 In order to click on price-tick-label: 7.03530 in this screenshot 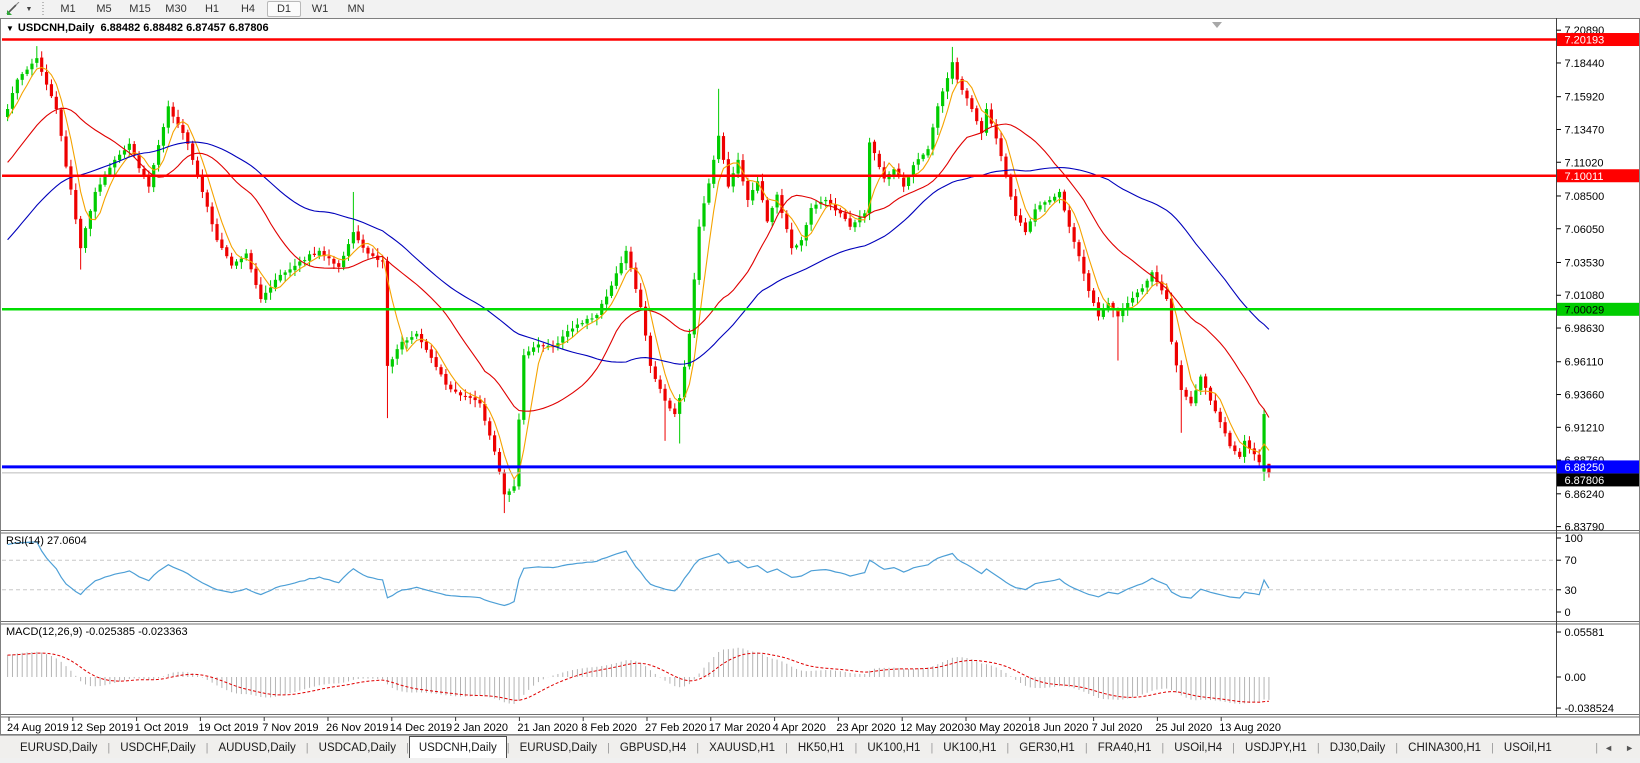, I will do `click(1585, 263)`.